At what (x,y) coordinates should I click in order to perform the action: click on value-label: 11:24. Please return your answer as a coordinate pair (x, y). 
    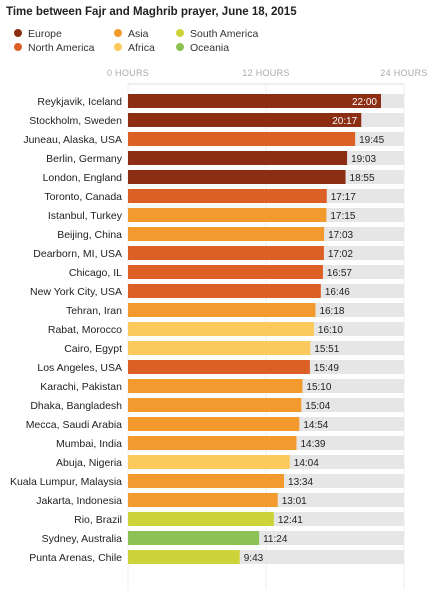
    Looking at the image, I should click on (275, 539).